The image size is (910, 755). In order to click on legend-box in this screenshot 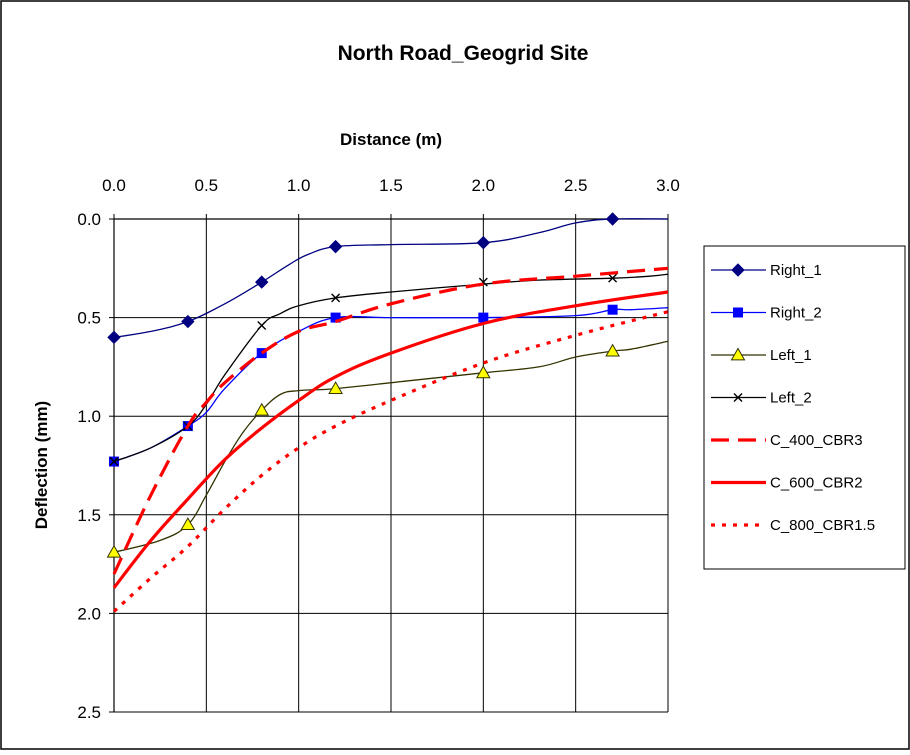, I will do `click(804, 407)`.